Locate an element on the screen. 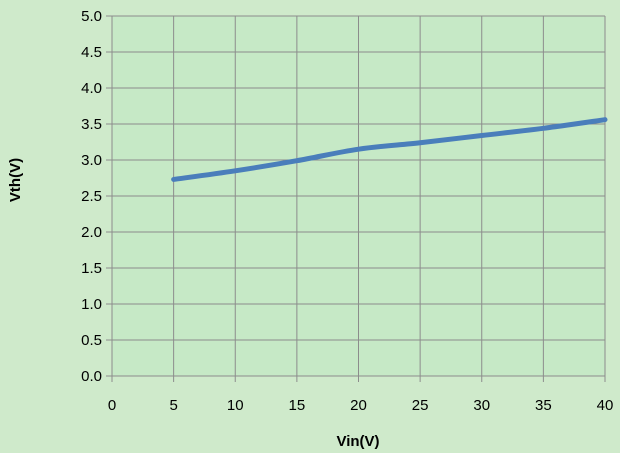 Image resolution: width=620 pixels, height=453 pixels. x-tick-label: 5 is located at coordinates (173, 405).